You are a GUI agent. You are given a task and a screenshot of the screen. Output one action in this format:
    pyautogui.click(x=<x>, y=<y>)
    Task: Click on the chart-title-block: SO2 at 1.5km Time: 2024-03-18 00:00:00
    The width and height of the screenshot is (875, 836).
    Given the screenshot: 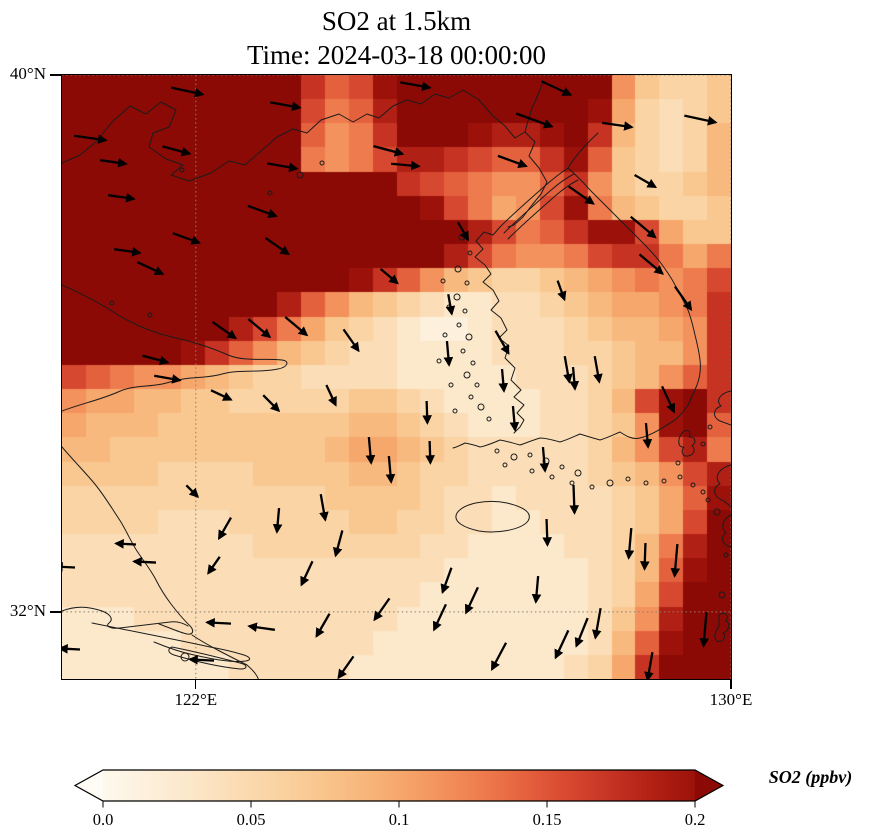 What is the action you would take?
    pyautogui.click(x=396, y=38)
    